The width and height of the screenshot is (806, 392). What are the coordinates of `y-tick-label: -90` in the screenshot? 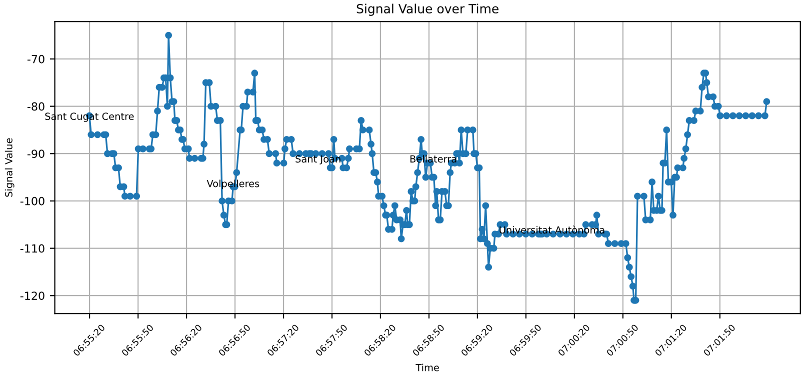 It's located at (35, 154).